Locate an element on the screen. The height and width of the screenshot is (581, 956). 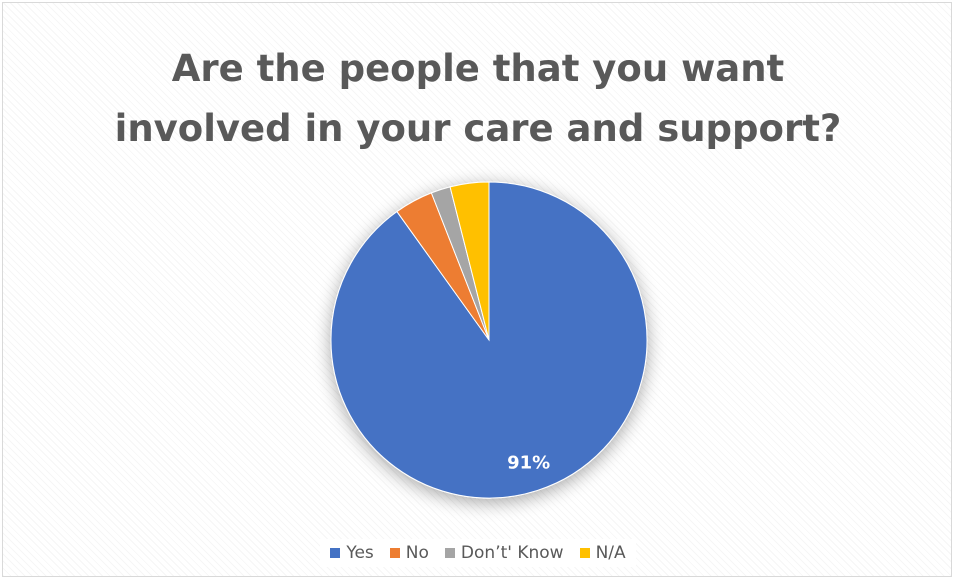
data-label-yes: 91% is located at coordinates (528, 462).